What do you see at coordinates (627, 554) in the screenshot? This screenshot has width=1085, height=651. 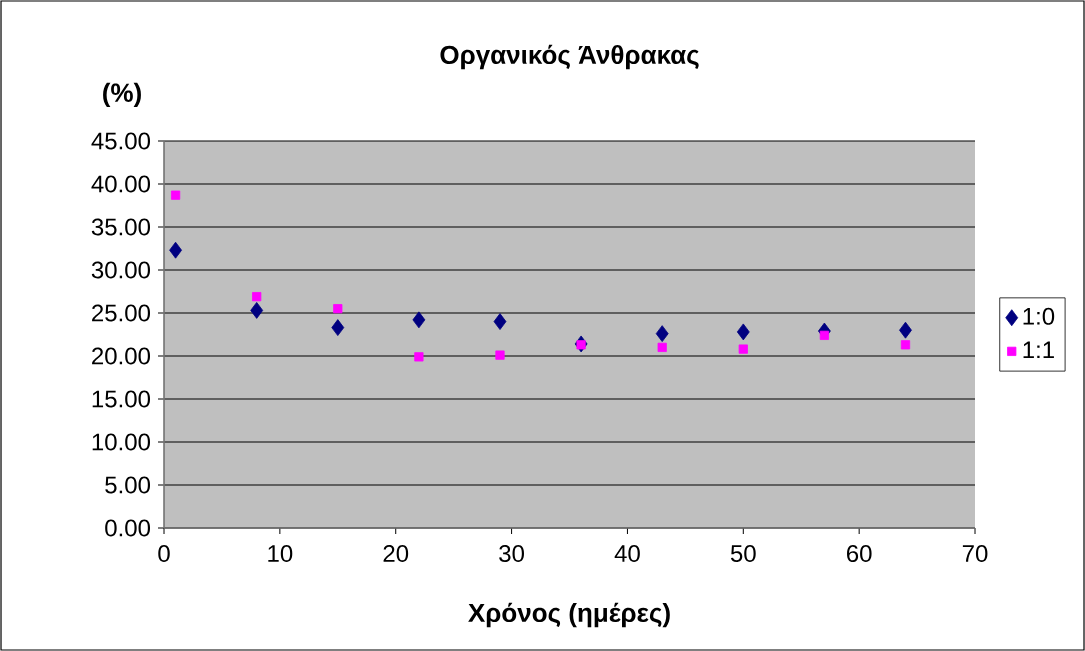 I see `x-tick-label: 40` at bounding box center [627, 554].